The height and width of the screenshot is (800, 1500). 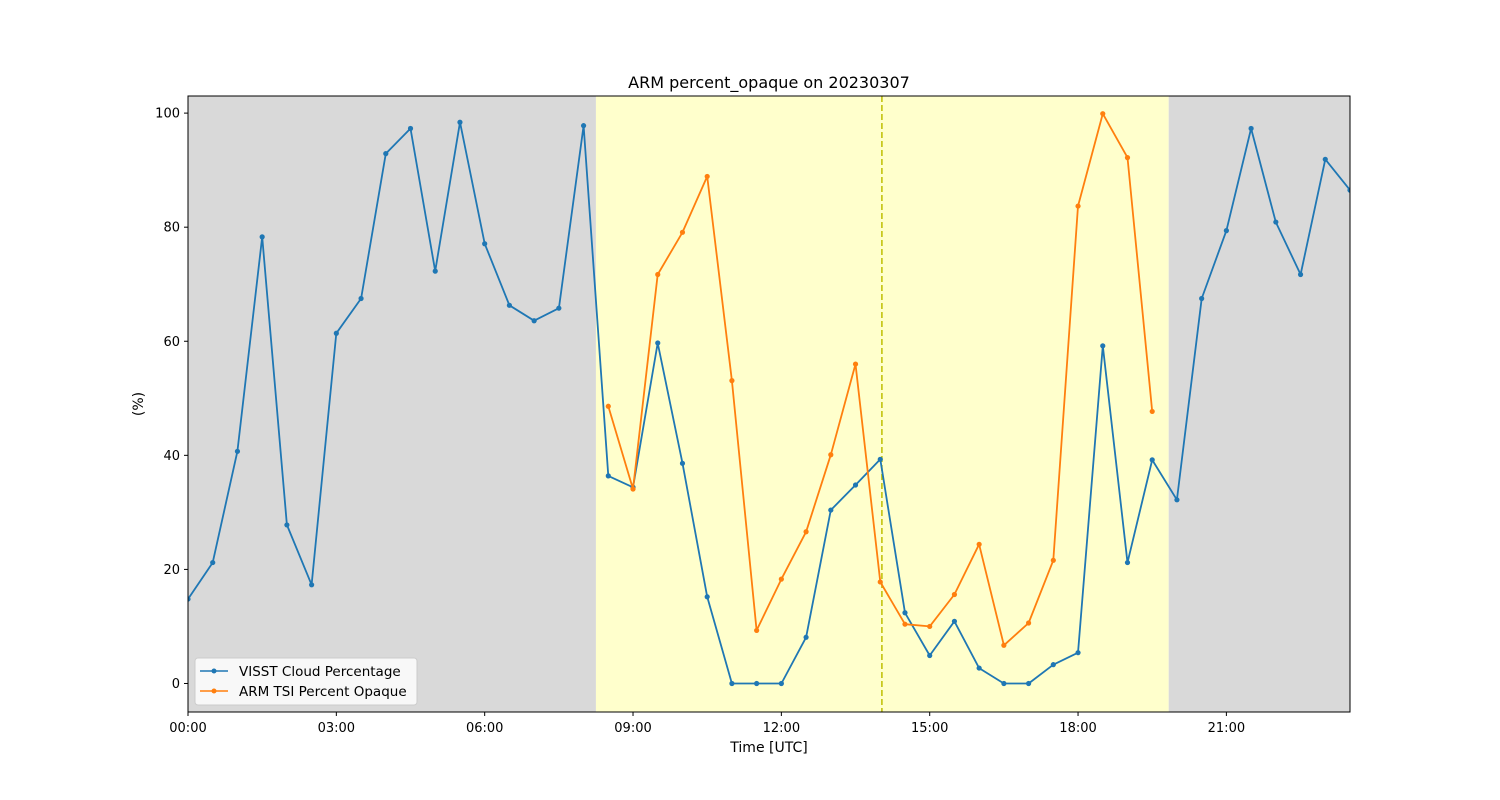 I want to click on y-tick-label-1: 20, so click(x=171, y=570).